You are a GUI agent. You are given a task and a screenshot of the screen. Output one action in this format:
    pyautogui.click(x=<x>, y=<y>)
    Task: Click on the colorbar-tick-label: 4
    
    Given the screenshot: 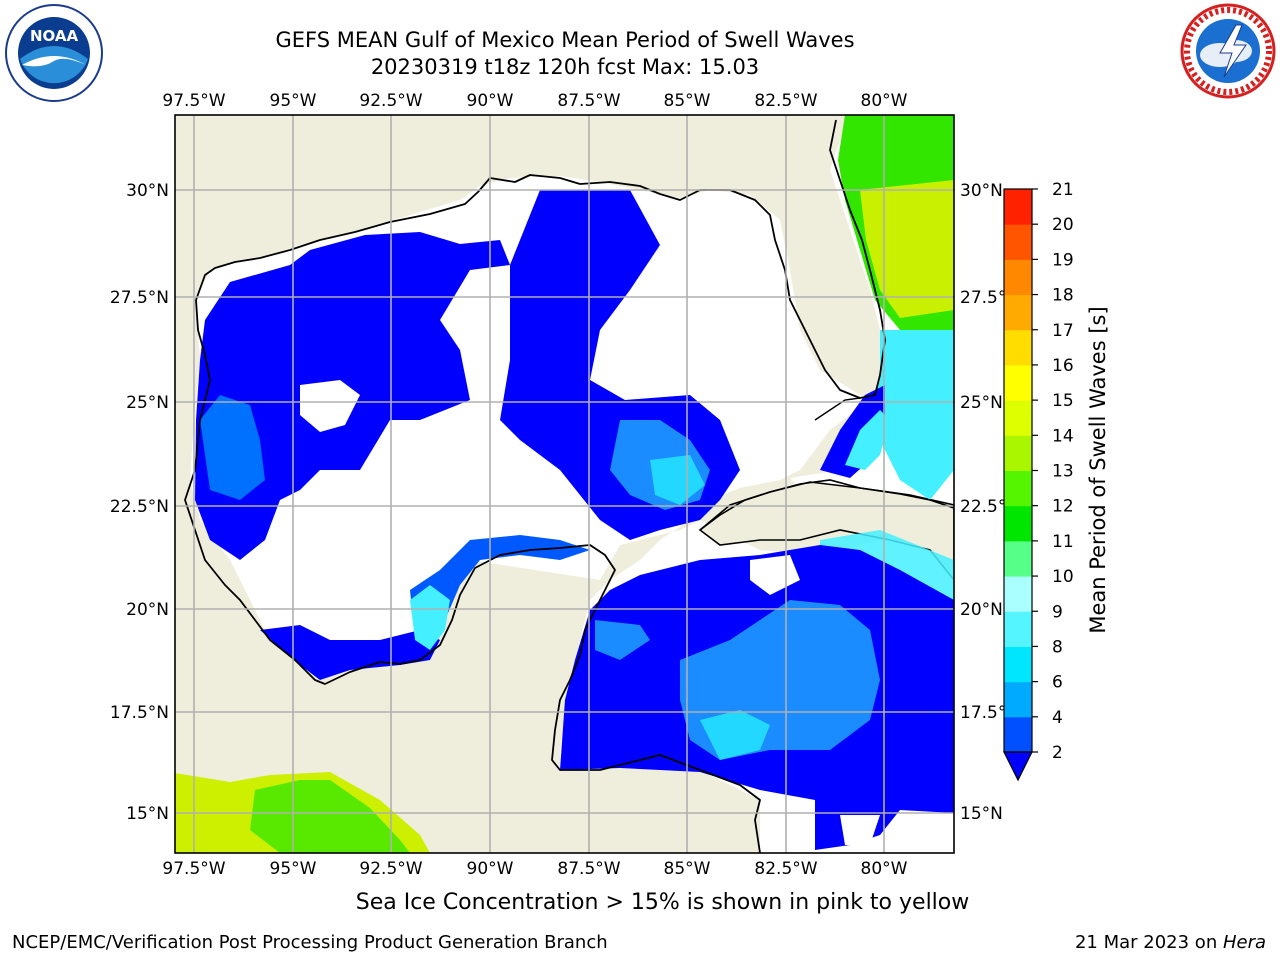 What is the action you would take?
    pyautogui.click(x=1057, y=718)
    